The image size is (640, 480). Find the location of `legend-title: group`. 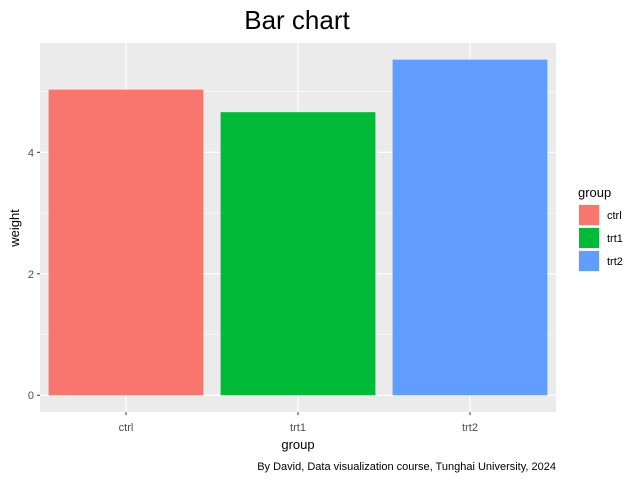

legend-title: group is located at coordinates (594, 192).